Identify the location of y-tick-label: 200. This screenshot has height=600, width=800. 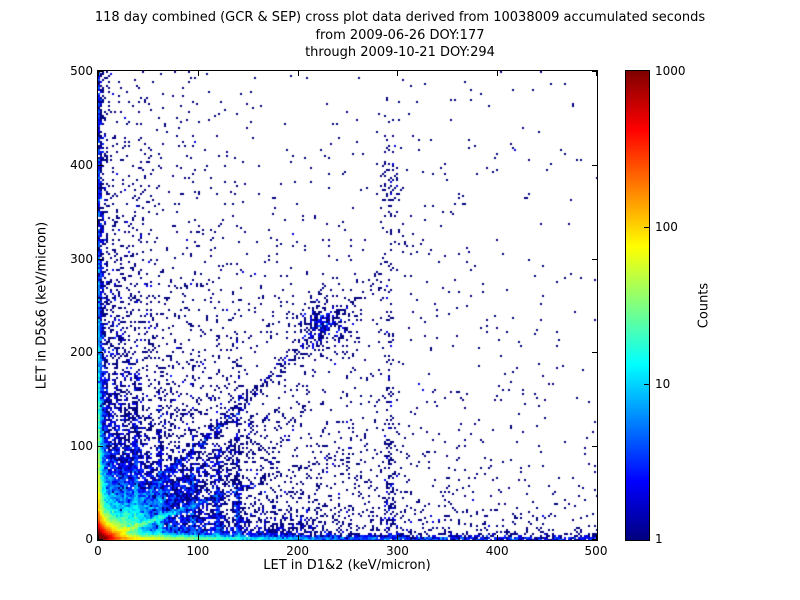
(81, 352).